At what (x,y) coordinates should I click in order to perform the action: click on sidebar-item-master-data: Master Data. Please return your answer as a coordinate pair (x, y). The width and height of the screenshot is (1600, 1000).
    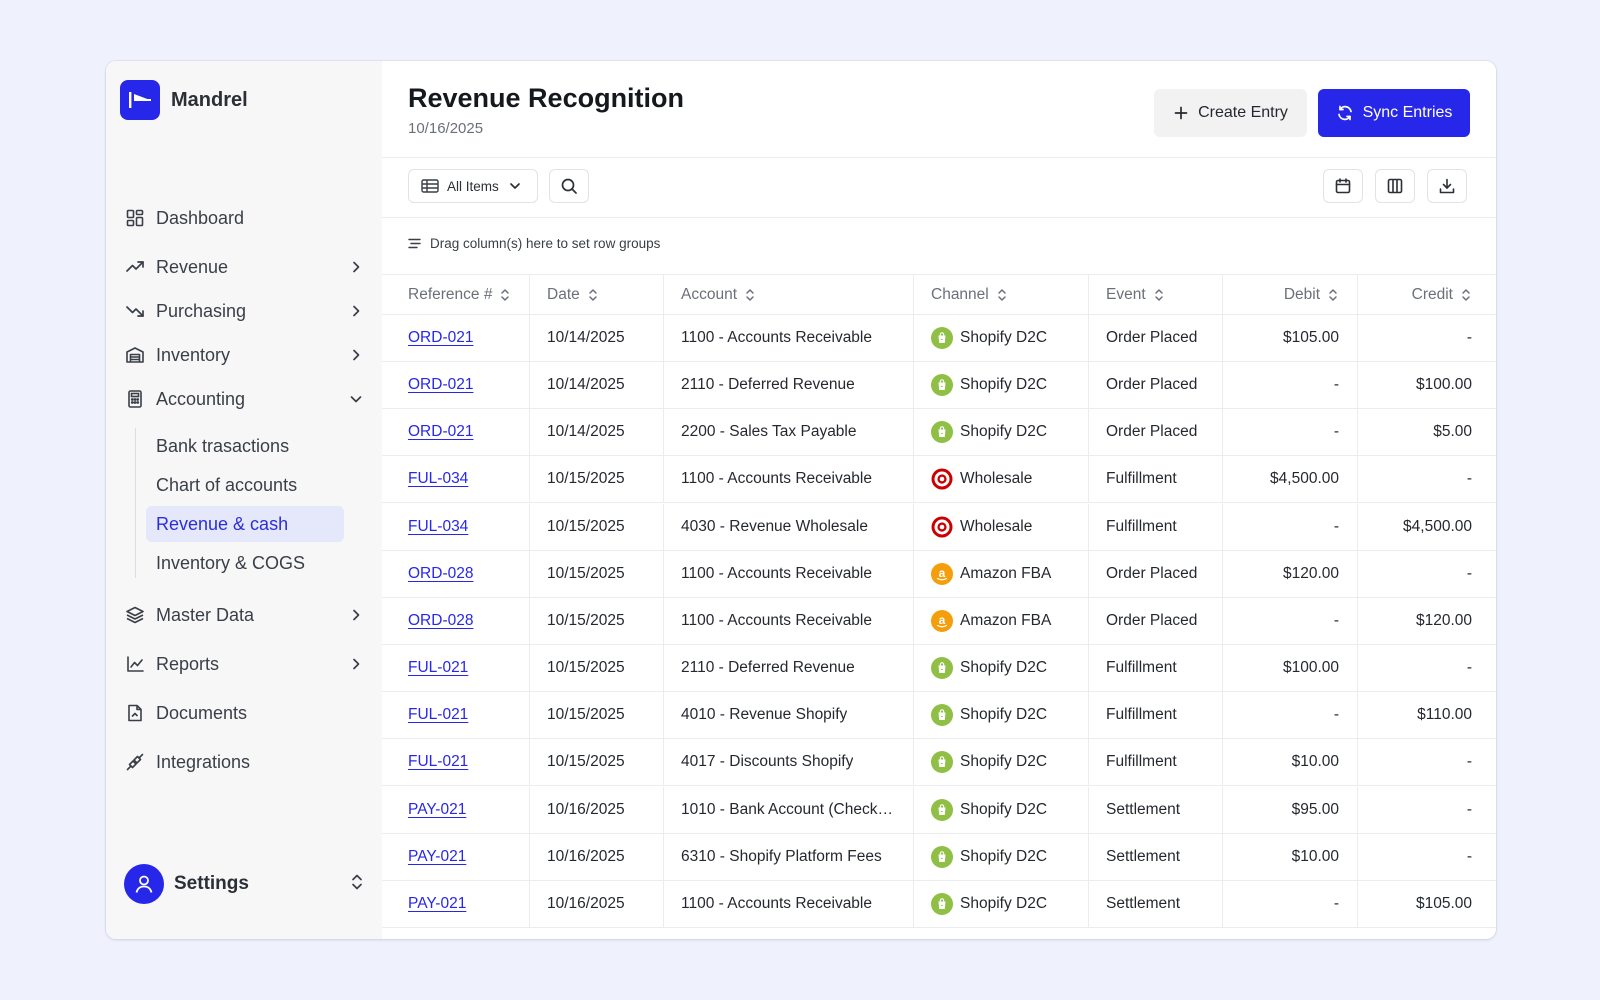
    Looking at the image, I should click on (244, 615).